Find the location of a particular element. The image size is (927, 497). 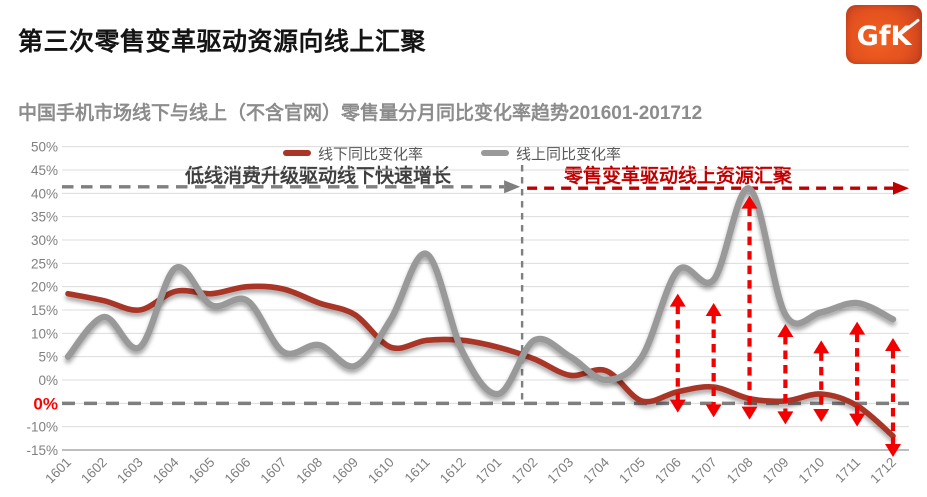

chart-legend: 线下同比变化率 线上同比变化率 is located at coordinates (463, 153).